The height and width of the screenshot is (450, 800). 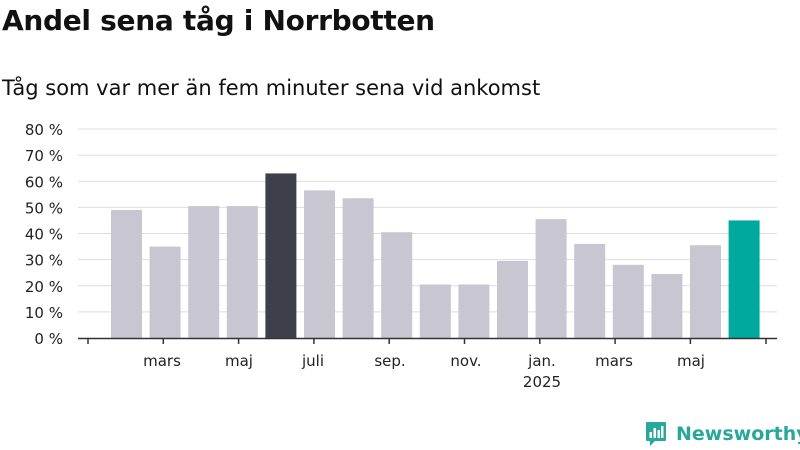 I want to click on y-tick-label: 40 %, so click(x=44, y=235).